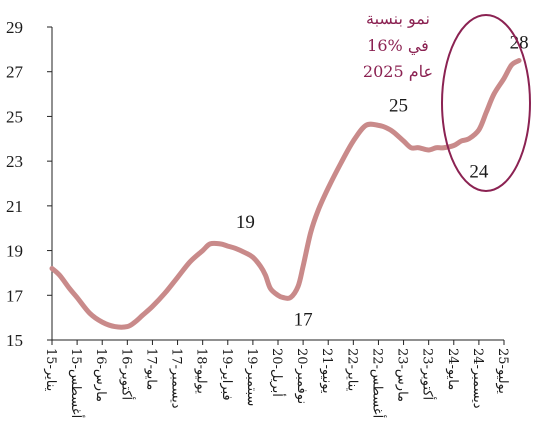 The image size is (545, 430). Describe the element at coordinates (251, 377) in the screenshot. I see `x-tick-label: سبتمبر-19` at that location.